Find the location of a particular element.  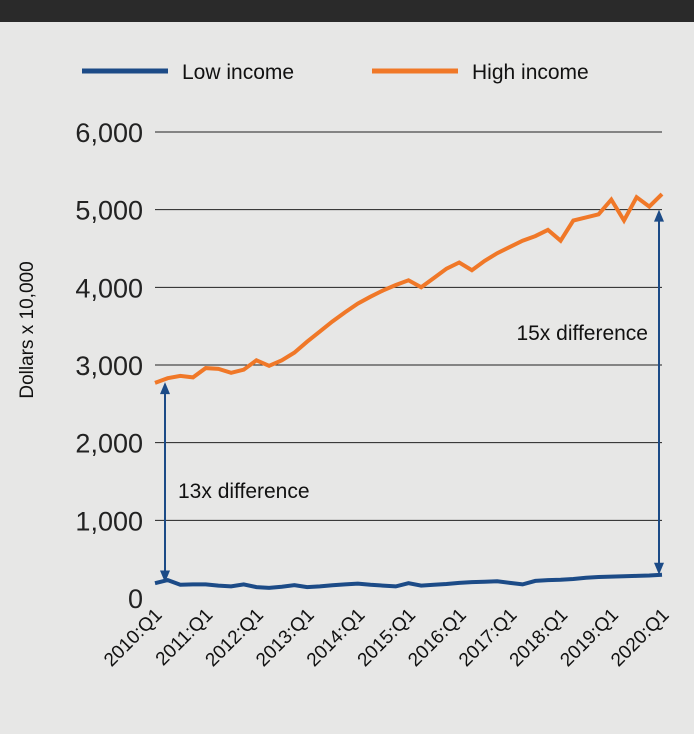

y-tick-label: 0 is located at coordinates (135, 599).